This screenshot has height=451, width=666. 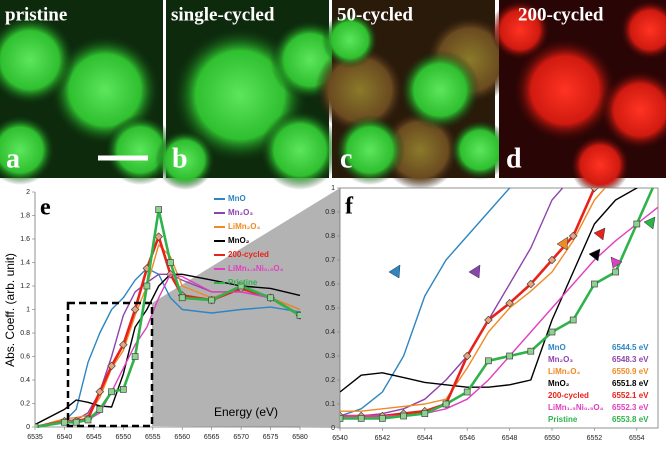 What do you see at coordinates (330, 260) in the screenshot?
I see `y-tick-label: 0.7` at bounding box center [330, 260].